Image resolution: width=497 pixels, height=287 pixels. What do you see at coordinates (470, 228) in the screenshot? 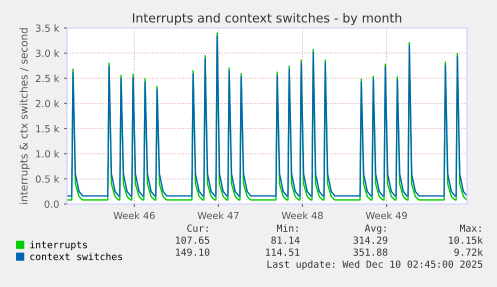
I see `text: Max:` at bounding box center [470, 228].